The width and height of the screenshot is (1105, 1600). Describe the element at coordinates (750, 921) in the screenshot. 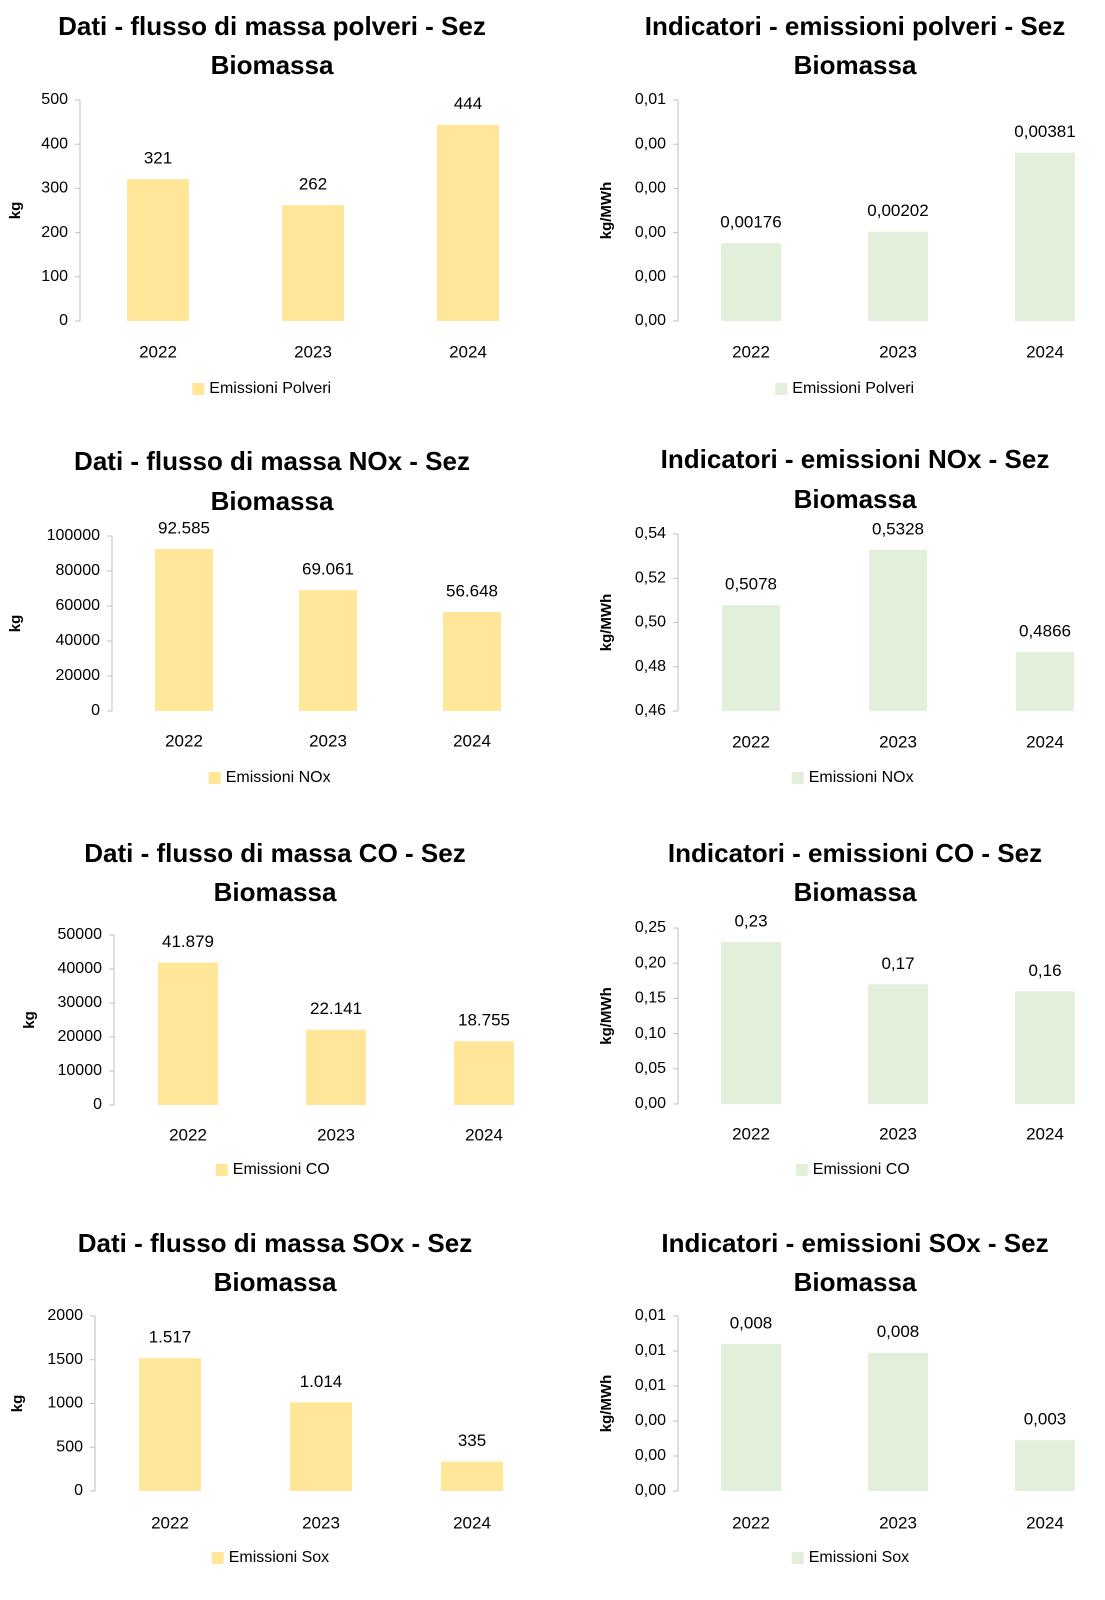

I see `data-label: 0,23` at that location.